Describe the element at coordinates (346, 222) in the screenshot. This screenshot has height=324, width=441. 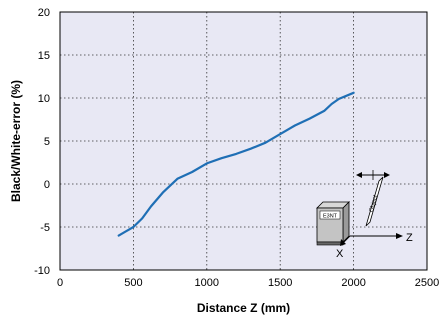
I see `sensor-side-face` at that location.